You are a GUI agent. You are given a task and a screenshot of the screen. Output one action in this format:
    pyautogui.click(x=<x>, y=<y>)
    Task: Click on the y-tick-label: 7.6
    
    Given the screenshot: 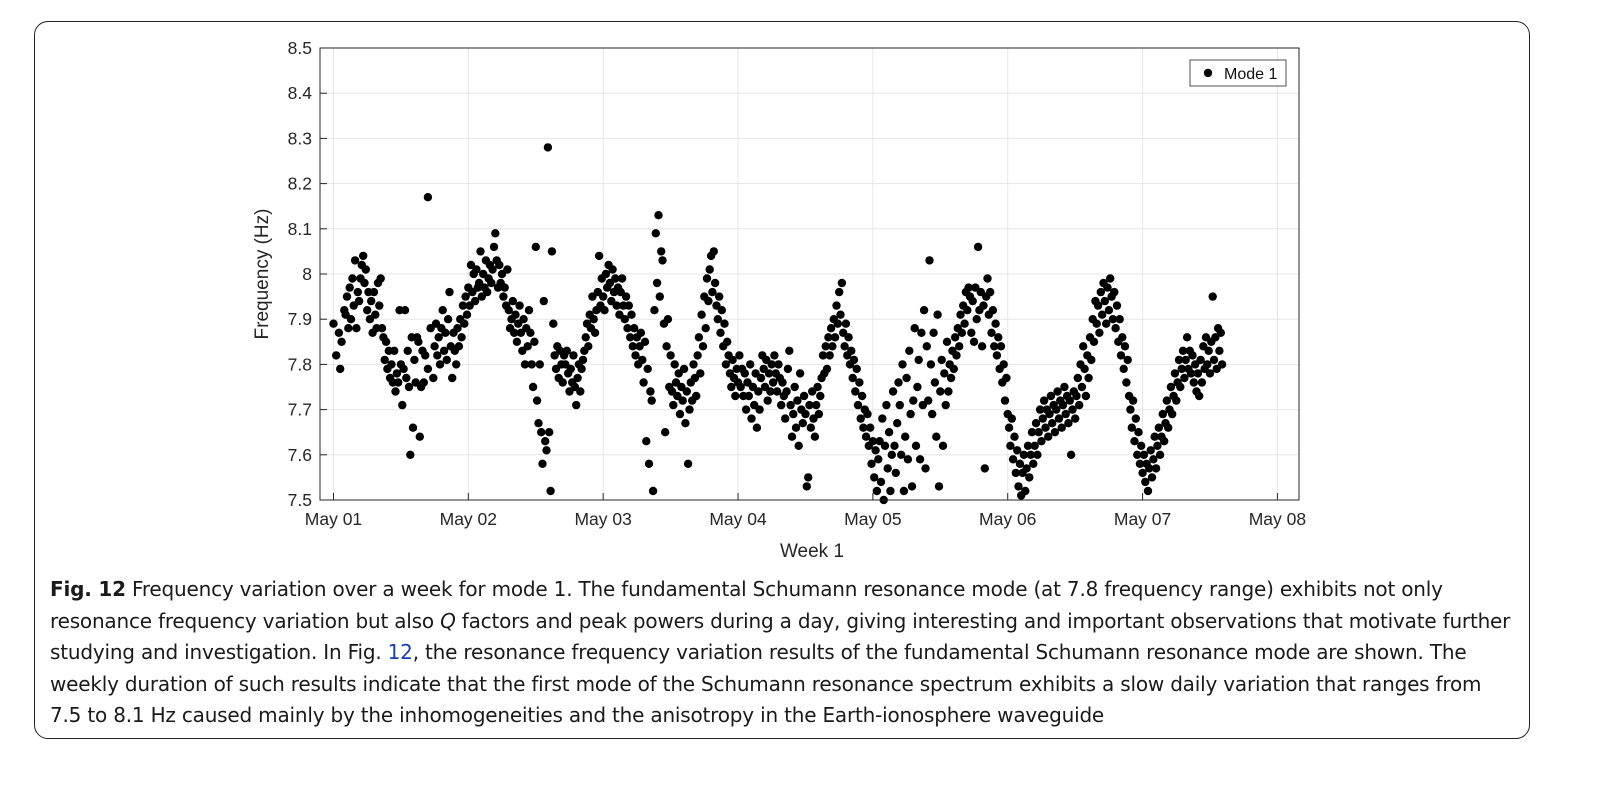 What is the action you would take?
    pyautogui.click(x=300, y=455)
    